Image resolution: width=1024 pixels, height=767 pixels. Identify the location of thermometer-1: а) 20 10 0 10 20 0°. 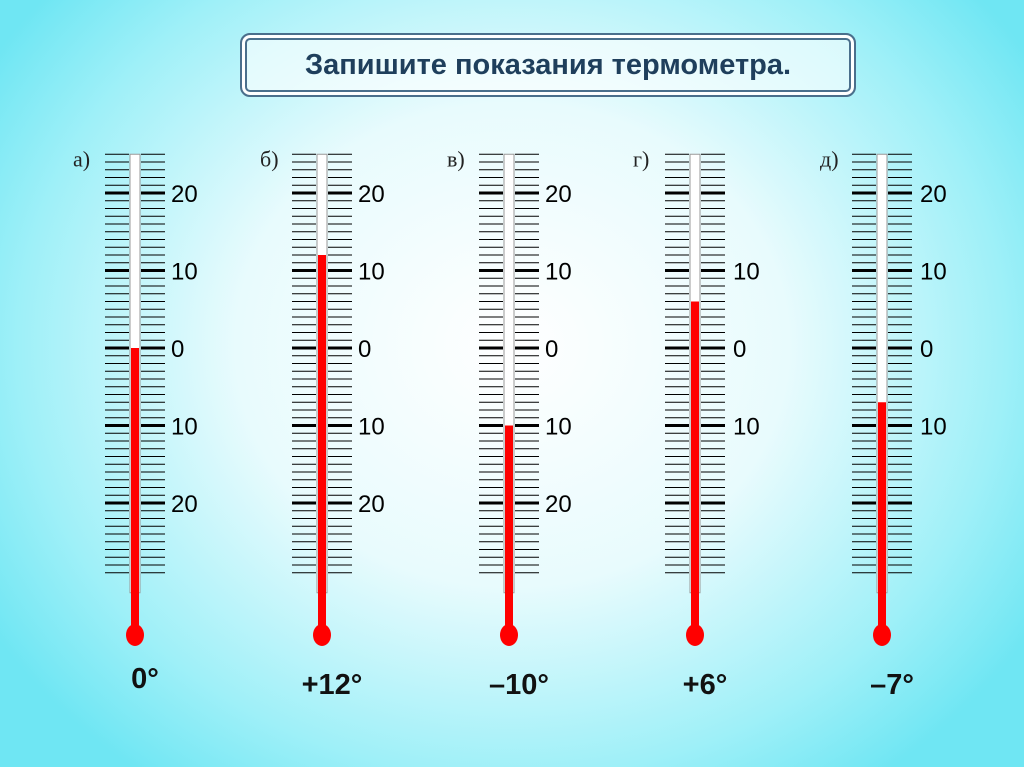
(135, 420).